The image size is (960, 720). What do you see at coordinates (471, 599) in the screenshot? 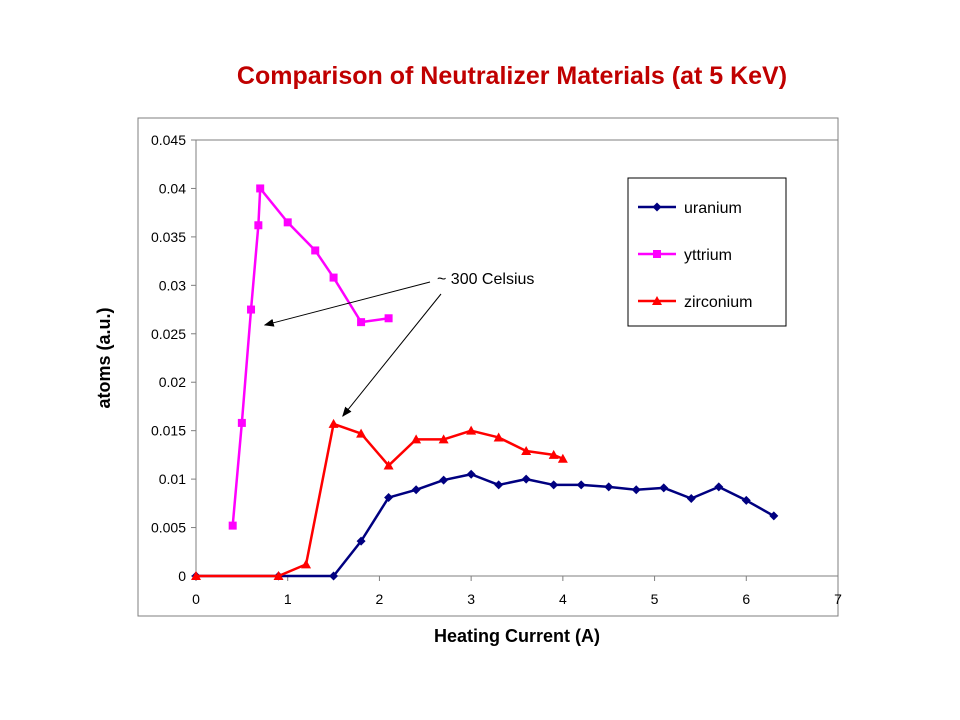
I see `x-tick-label: 3` at bounding box center [471, 599].